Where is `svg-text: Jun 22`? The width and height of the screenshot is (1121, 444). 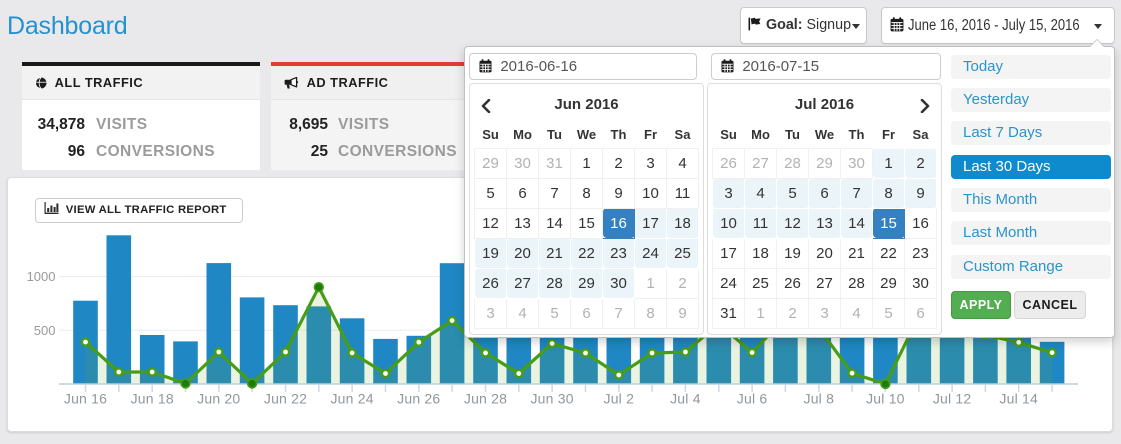 svg-text: Jun 22 is located at coordinates (285, 399).